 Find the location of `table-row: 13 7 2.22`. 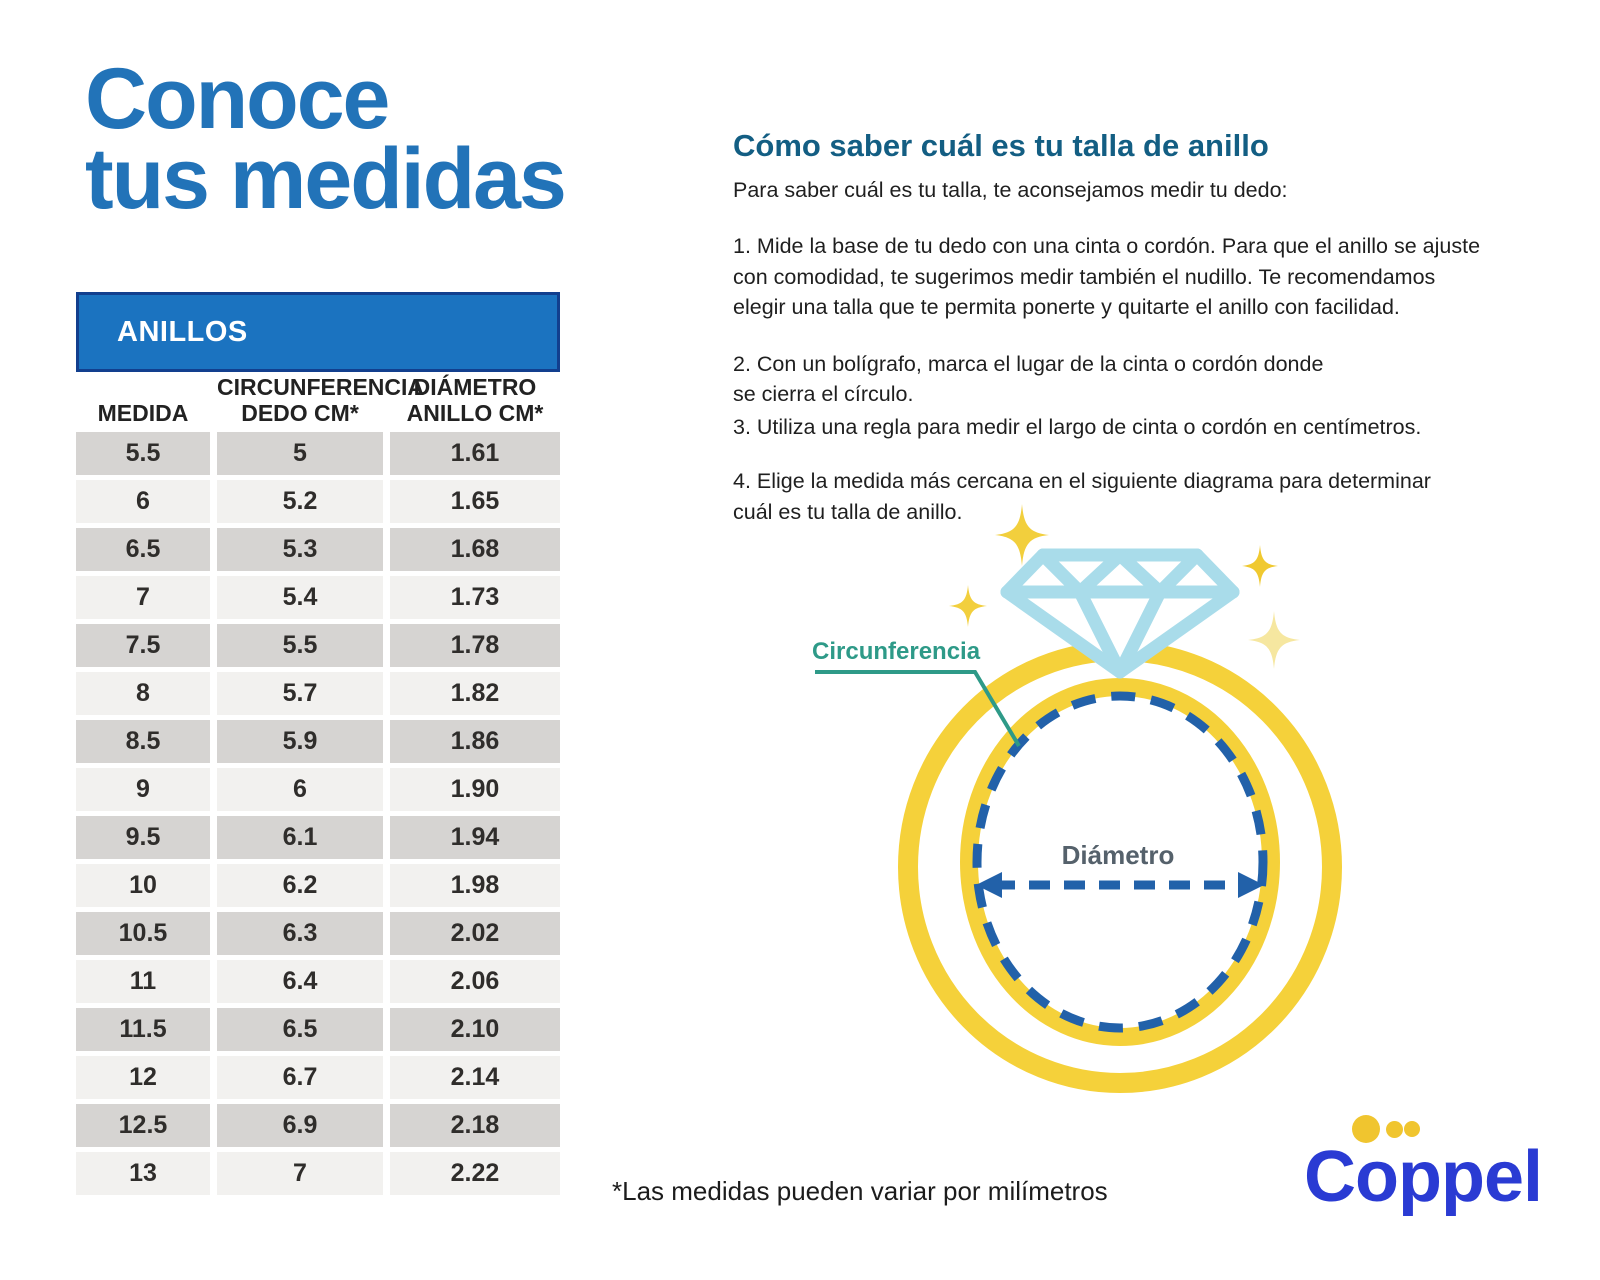

table-row: 13 7 2.22 is located at coordinates (318, 1173).